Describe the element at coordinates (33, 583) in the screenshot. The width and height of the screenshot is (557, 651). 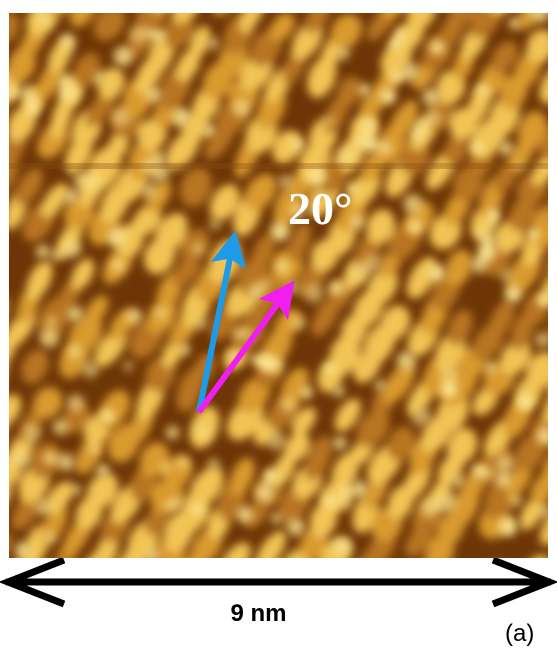
I see `scale-left-arrowhead-icon` at that location.